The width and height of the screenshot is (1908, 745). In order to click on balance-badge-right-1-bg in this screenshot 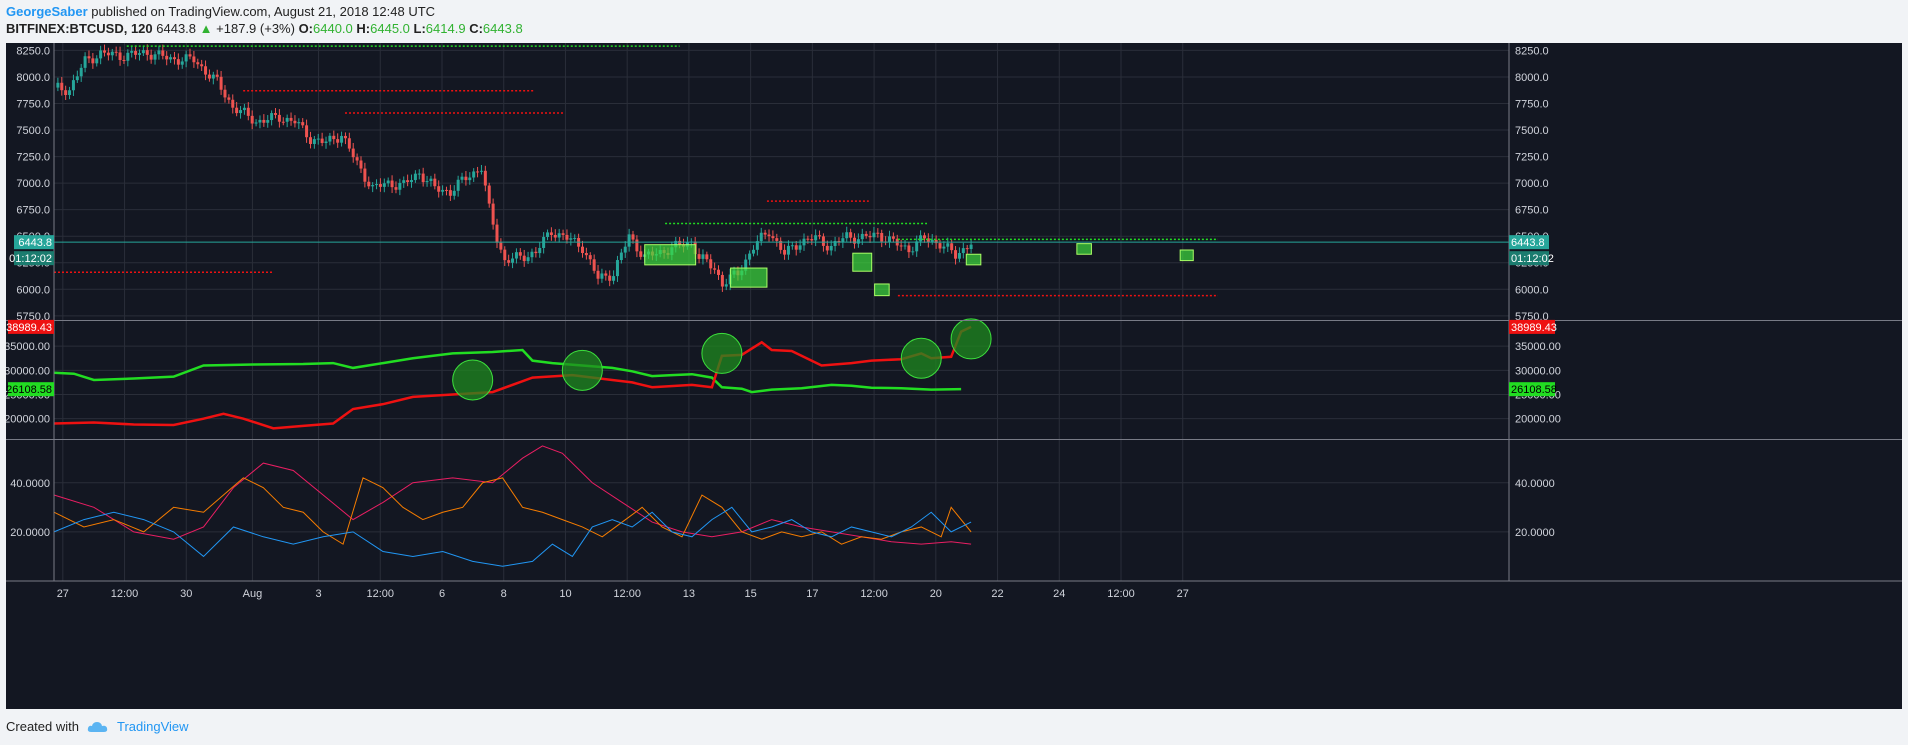, I will do `click(1532, 326)`.